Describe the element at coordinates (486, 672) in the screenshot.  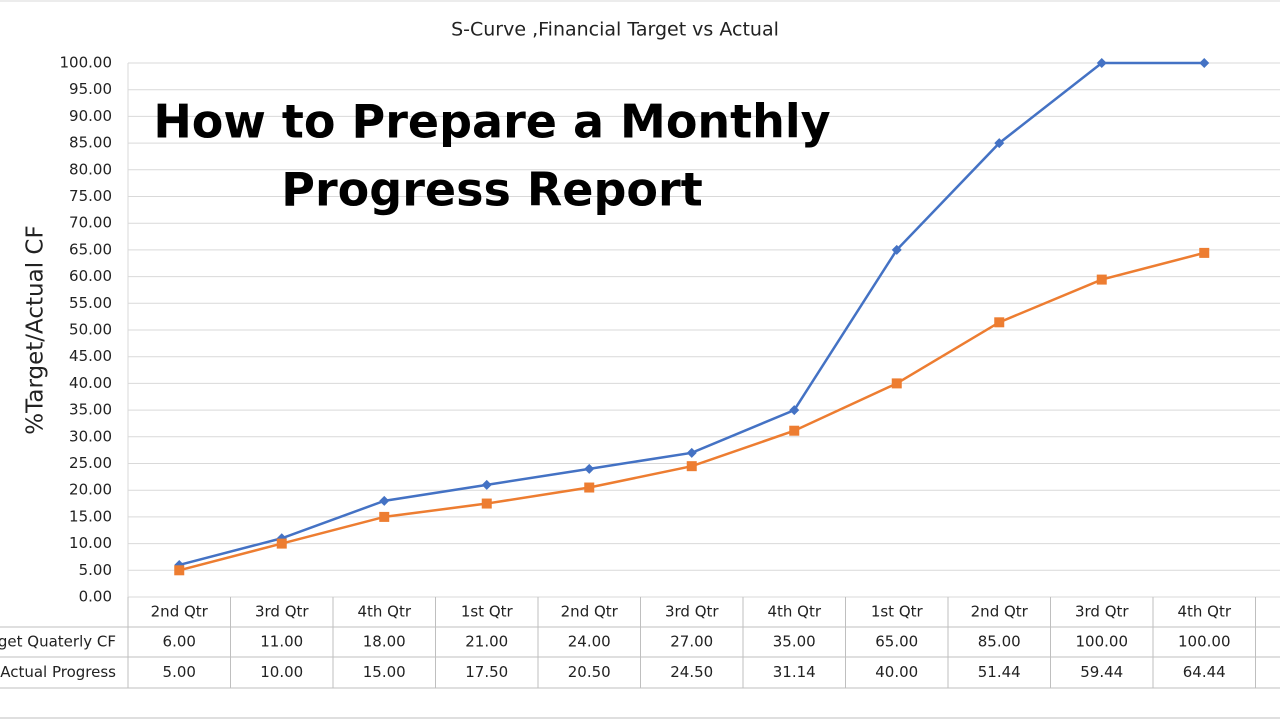
I see `table-cell: 17.50` at that location.